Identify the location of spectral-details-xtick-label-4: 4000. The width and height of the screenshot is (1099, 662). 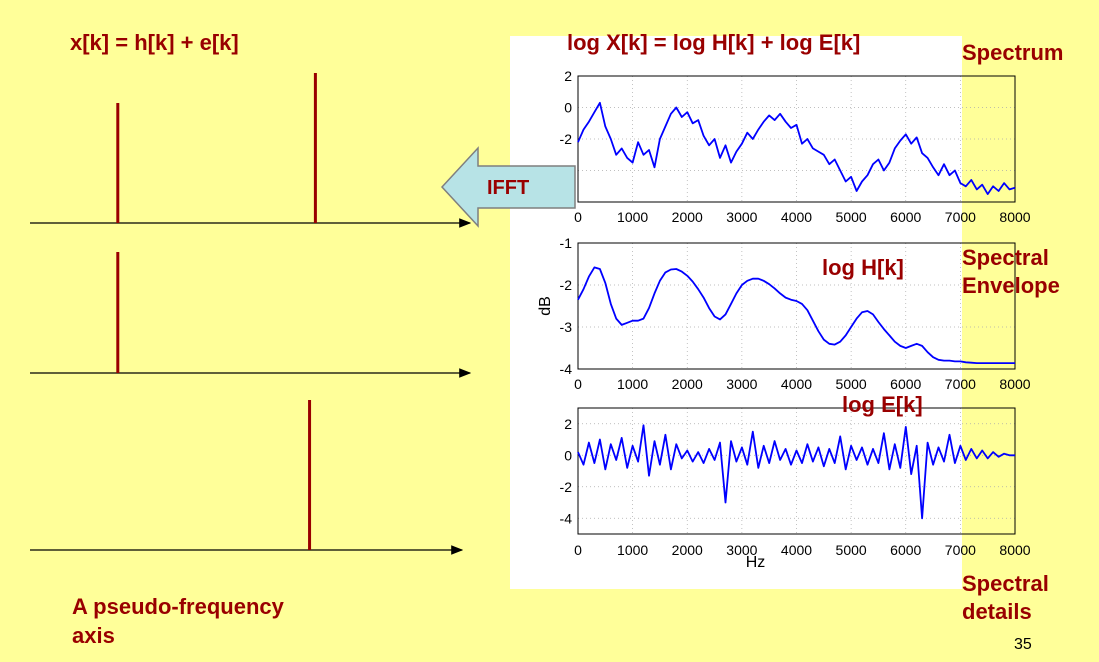
(796, 550).